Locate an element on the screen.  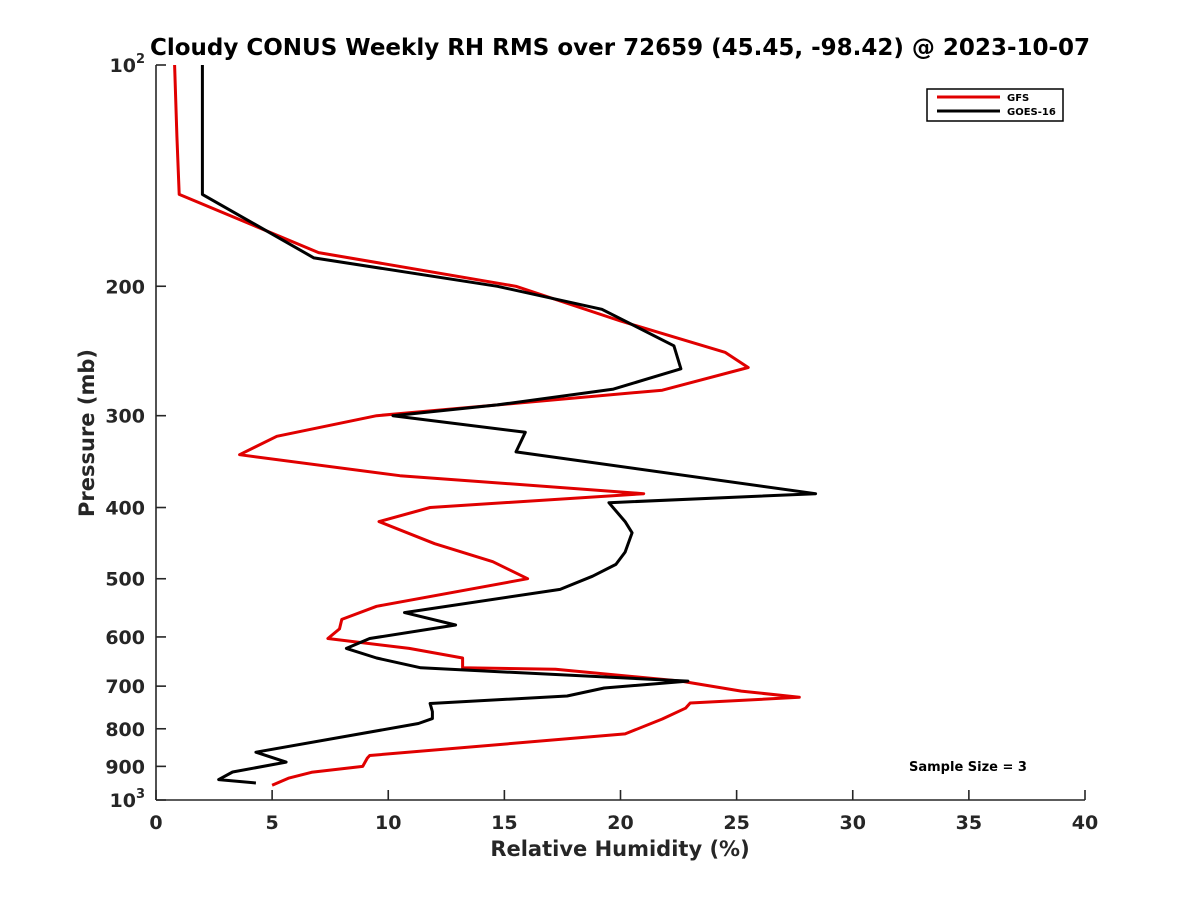
x-tick-label: 25 is located at coordinates (736, 823).